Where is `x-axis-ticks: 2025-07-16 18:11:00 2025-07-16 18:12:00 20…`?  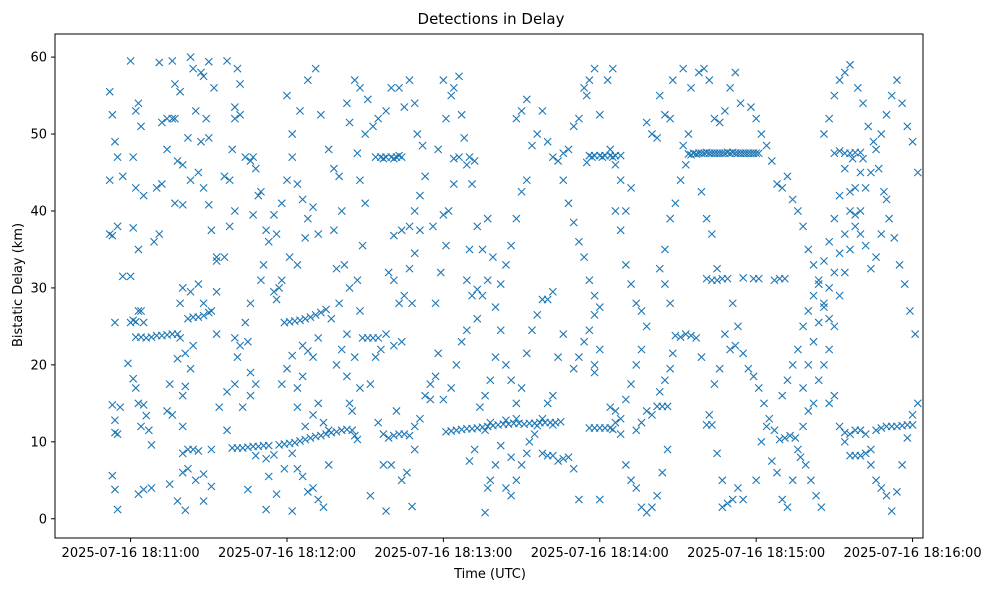
x-axis-ticks: 2025-07-16 18:11:00 2025-07-16 18:12:00 20… is located at coordinates (522, 549).